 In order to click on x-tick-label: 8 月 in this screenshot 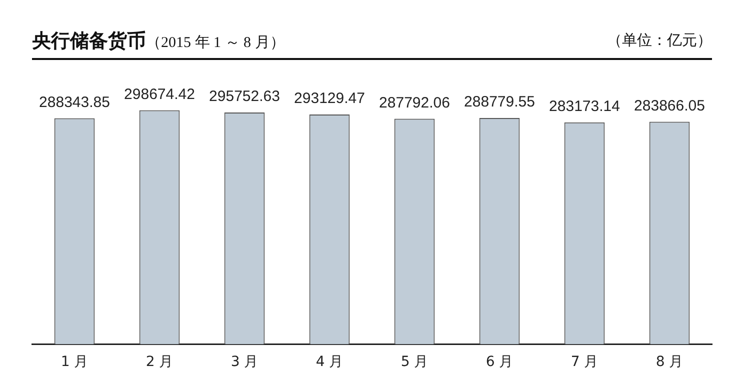, I will do `click(670, 362)`.